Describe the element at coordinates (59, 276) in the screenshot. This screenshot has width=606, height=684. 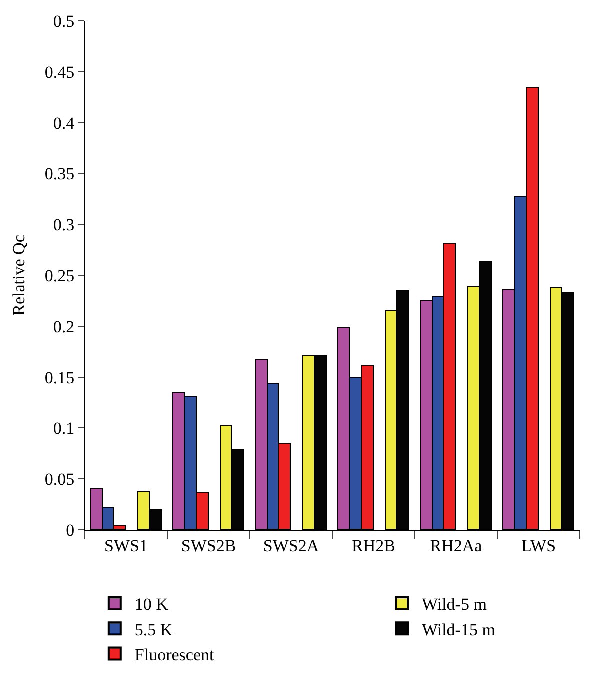
I see `y-tick-label: 0.25` at that location.